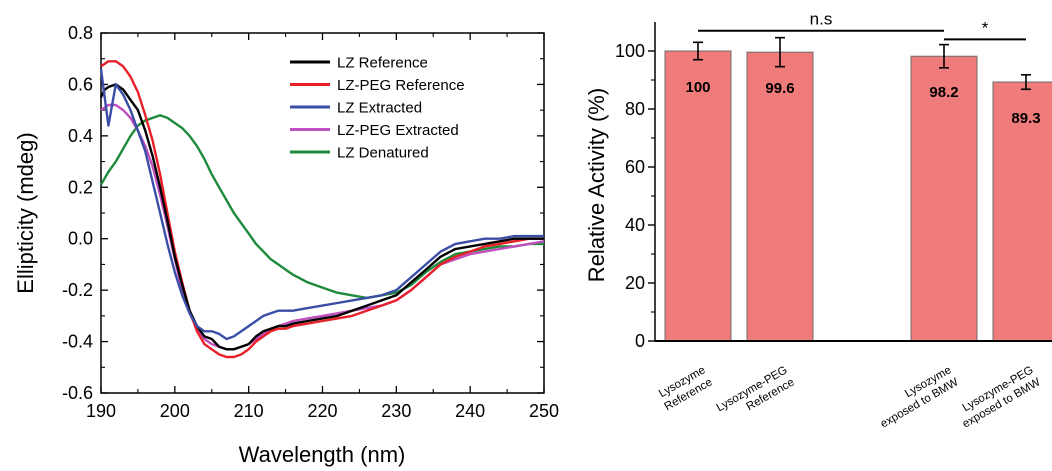  What do you see at coordinates (470, 411) in the screenshot?
I see `line-x-tick-label: 240` at bounding box center [470, 411].